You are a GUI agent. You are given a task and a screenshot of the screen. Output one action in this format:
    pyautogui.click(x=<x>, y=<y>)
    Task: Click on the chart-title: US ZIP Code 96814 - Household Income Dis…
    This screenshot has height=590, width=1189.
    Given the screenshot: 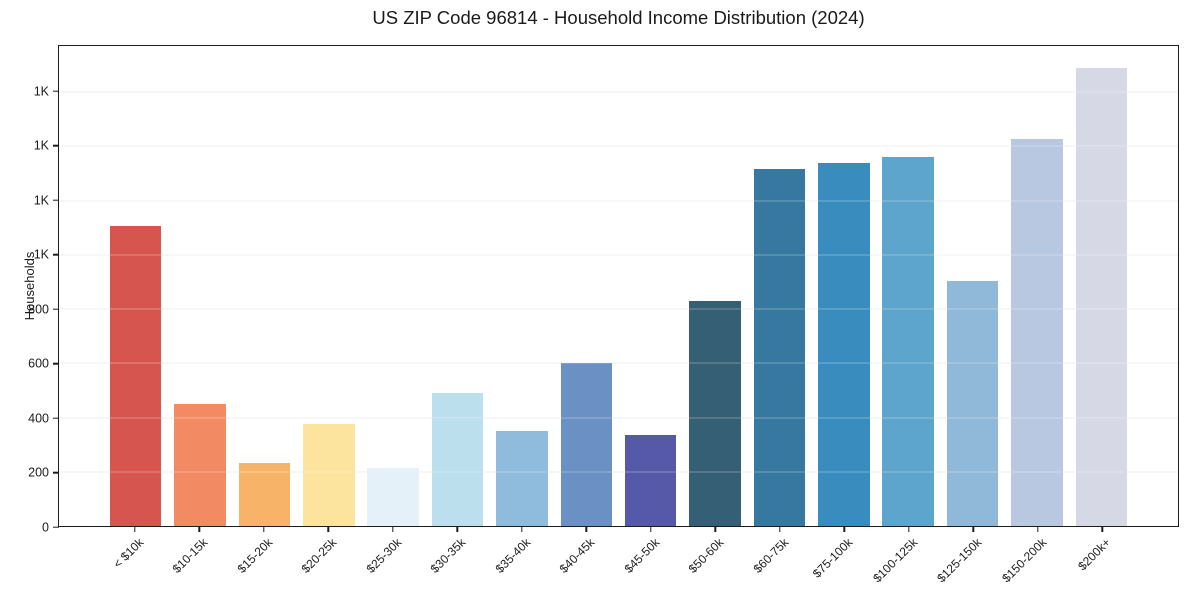 What is the action you would take?
    pyautogui.click(x=618, y=17)
    